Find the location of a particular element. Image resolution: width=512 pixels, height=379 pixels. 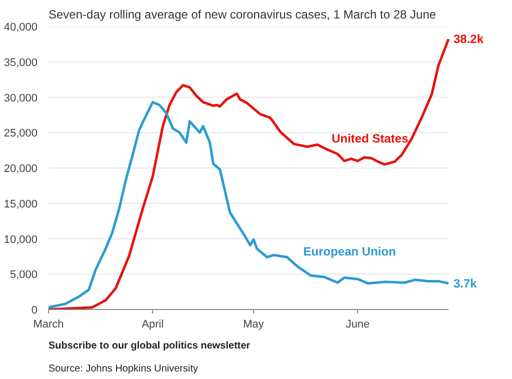

x-tick-label: March is located at coordinates (48, 324).